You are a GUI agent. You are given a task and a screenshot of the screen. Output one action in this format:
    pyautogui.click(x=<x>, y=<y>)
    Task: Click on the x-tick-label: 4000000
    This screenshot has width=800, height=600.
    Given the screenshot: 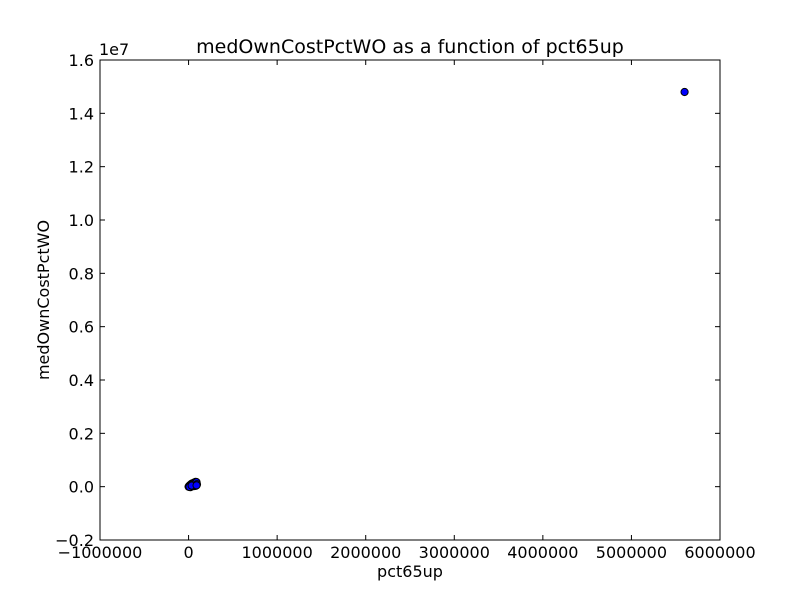 What is the action you would take?
    pyautogui.click(x=542, y=552)
    